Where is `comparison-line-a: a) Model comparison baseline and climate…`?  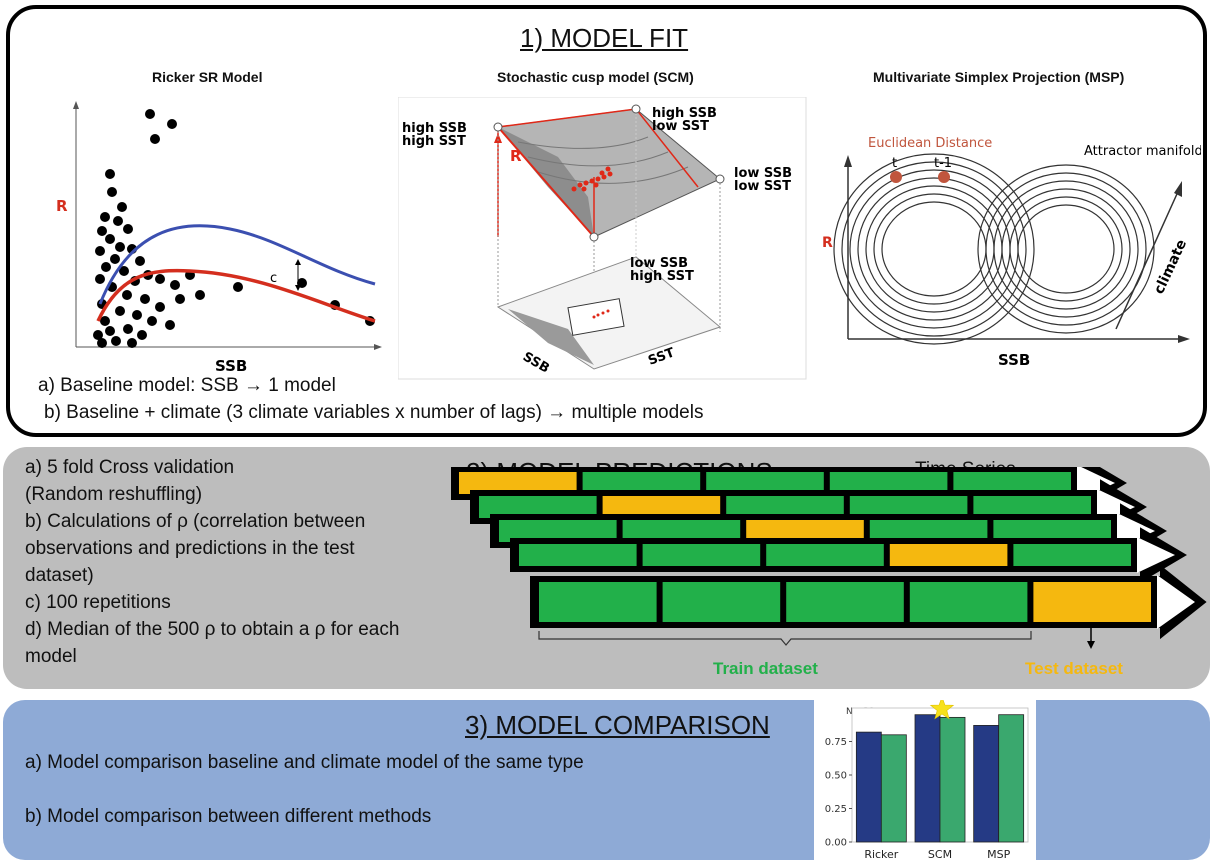
comparison-line-a: a) Model comparison baseline and climate… is located at coordinates (304, 762).